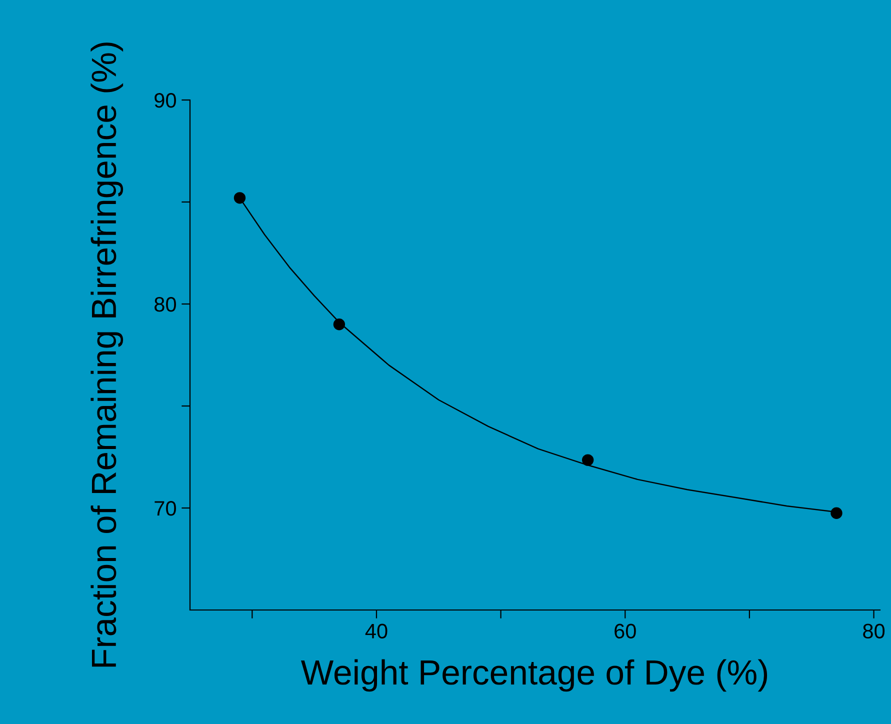 Image resolution: width=891 pixels, height=724 pixels. I want to click on x-tick-label: 40, so click(376, 631).